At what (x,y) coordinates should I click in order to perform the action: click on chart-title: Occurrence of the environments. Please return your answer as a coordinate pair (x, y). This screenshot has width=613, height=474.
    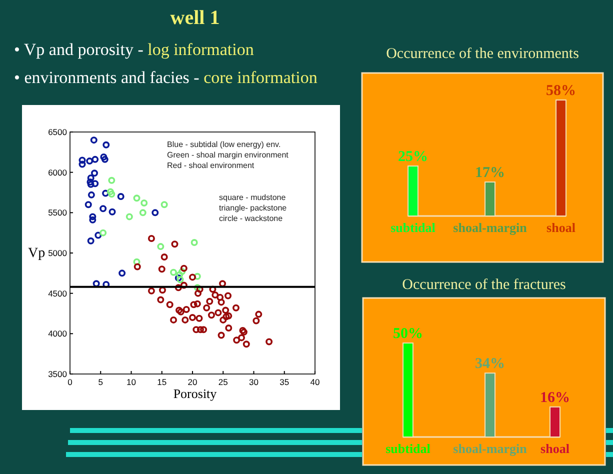
    Looking at the image, I should click on (483, 54).